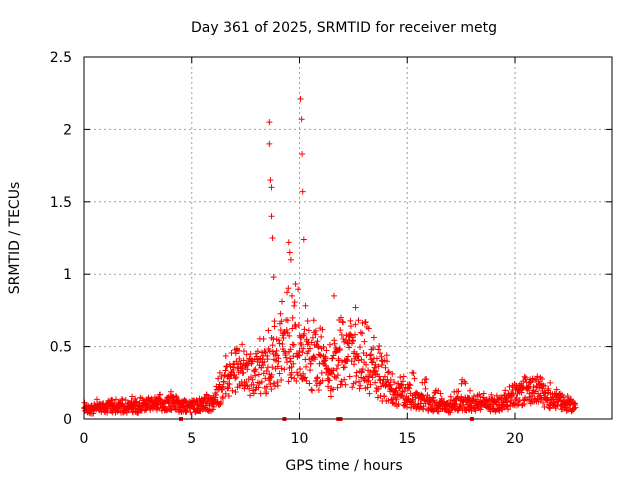 This screenshot has height=480, width=640. What do you see at coordinates (515, 439) in the screenshot?
I see `x-tick-label: 20` at bounding box center [515, 439].